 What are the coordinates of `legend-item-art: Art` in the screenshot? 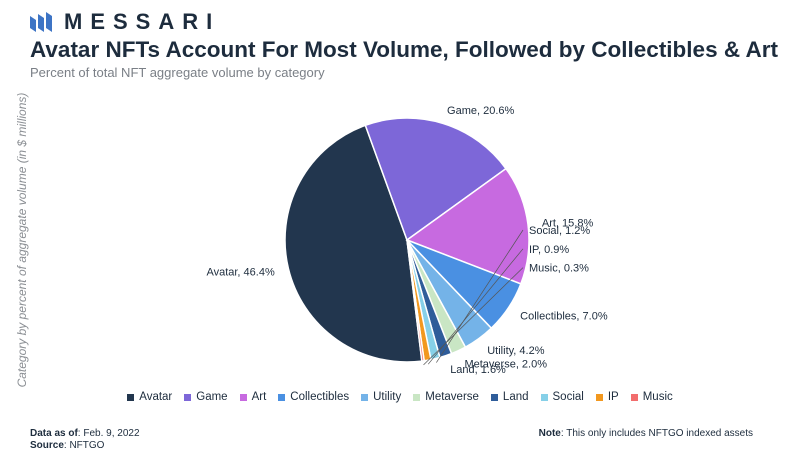 It's located at (253, 397).